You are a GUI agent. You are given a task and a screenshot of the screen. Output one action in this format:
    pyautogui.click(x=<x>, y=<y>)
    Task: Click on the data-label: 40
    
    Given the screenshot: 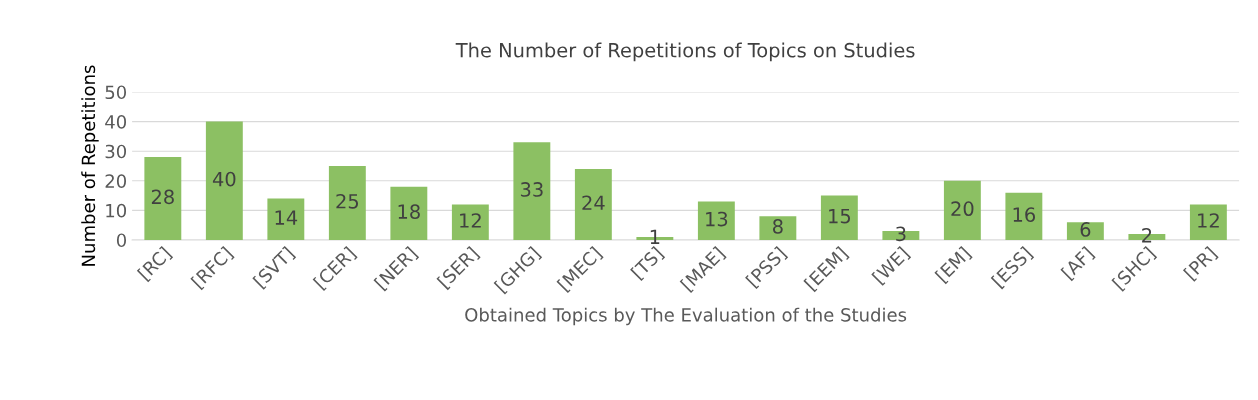 What is the action you would take?
    pyautogui.click(x=224, y=179)
    